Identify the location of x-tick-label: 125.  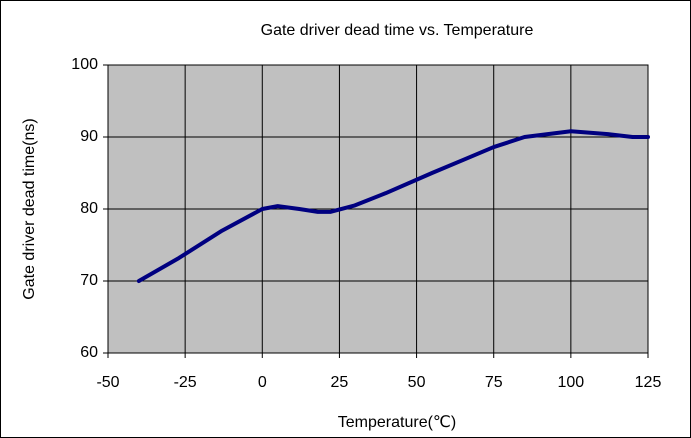
(648, 382).